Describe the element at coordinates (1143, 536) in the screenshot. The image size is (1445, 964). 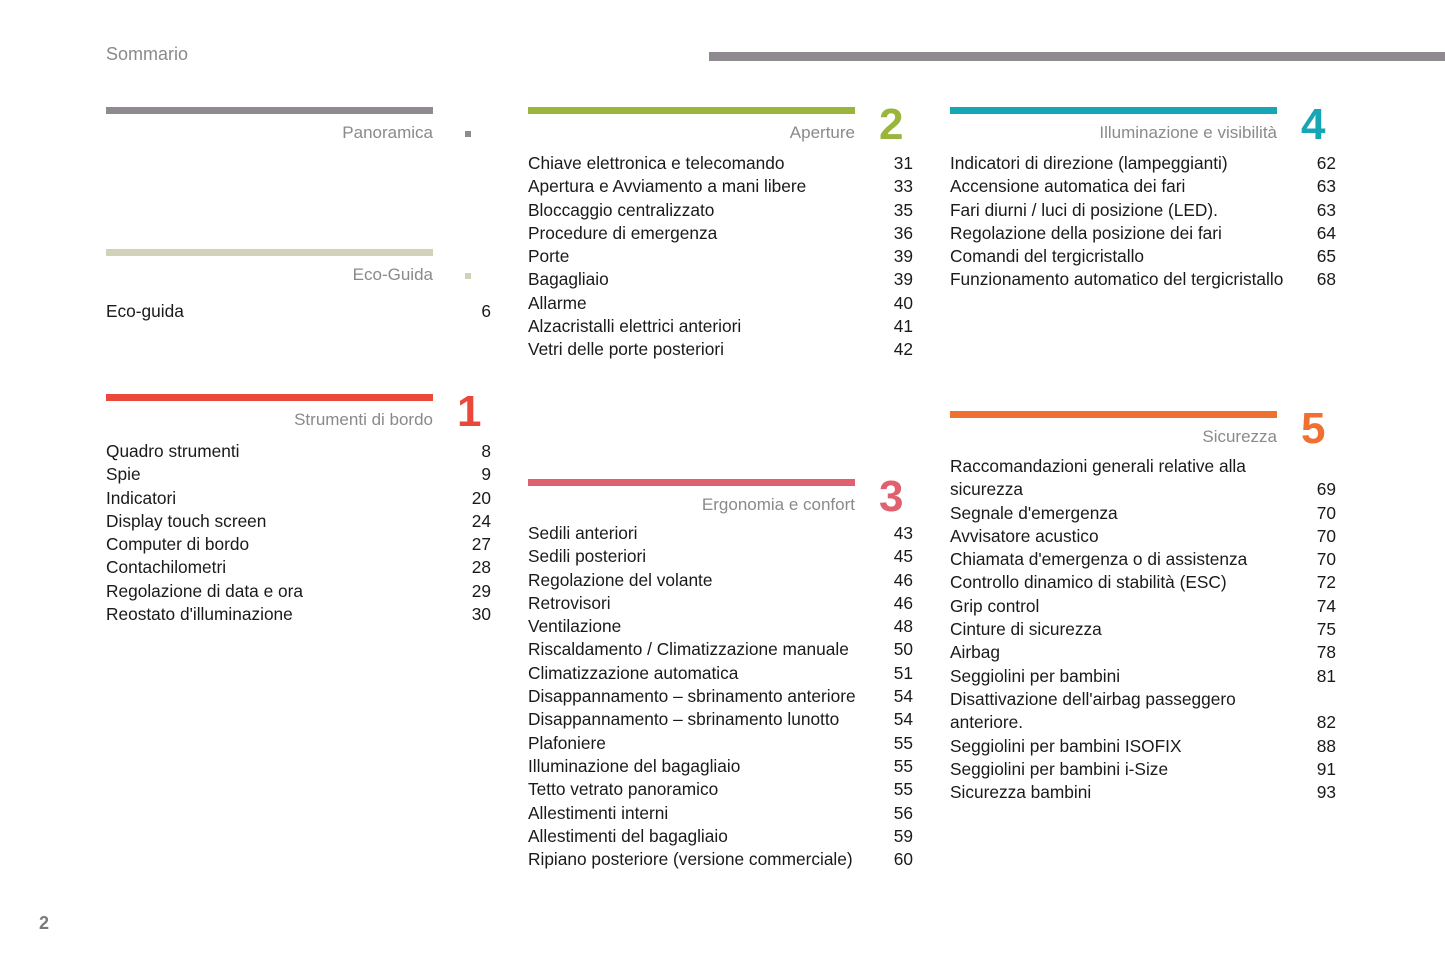
I see `toc-entry: Avvisatore acustico 70` at that location.